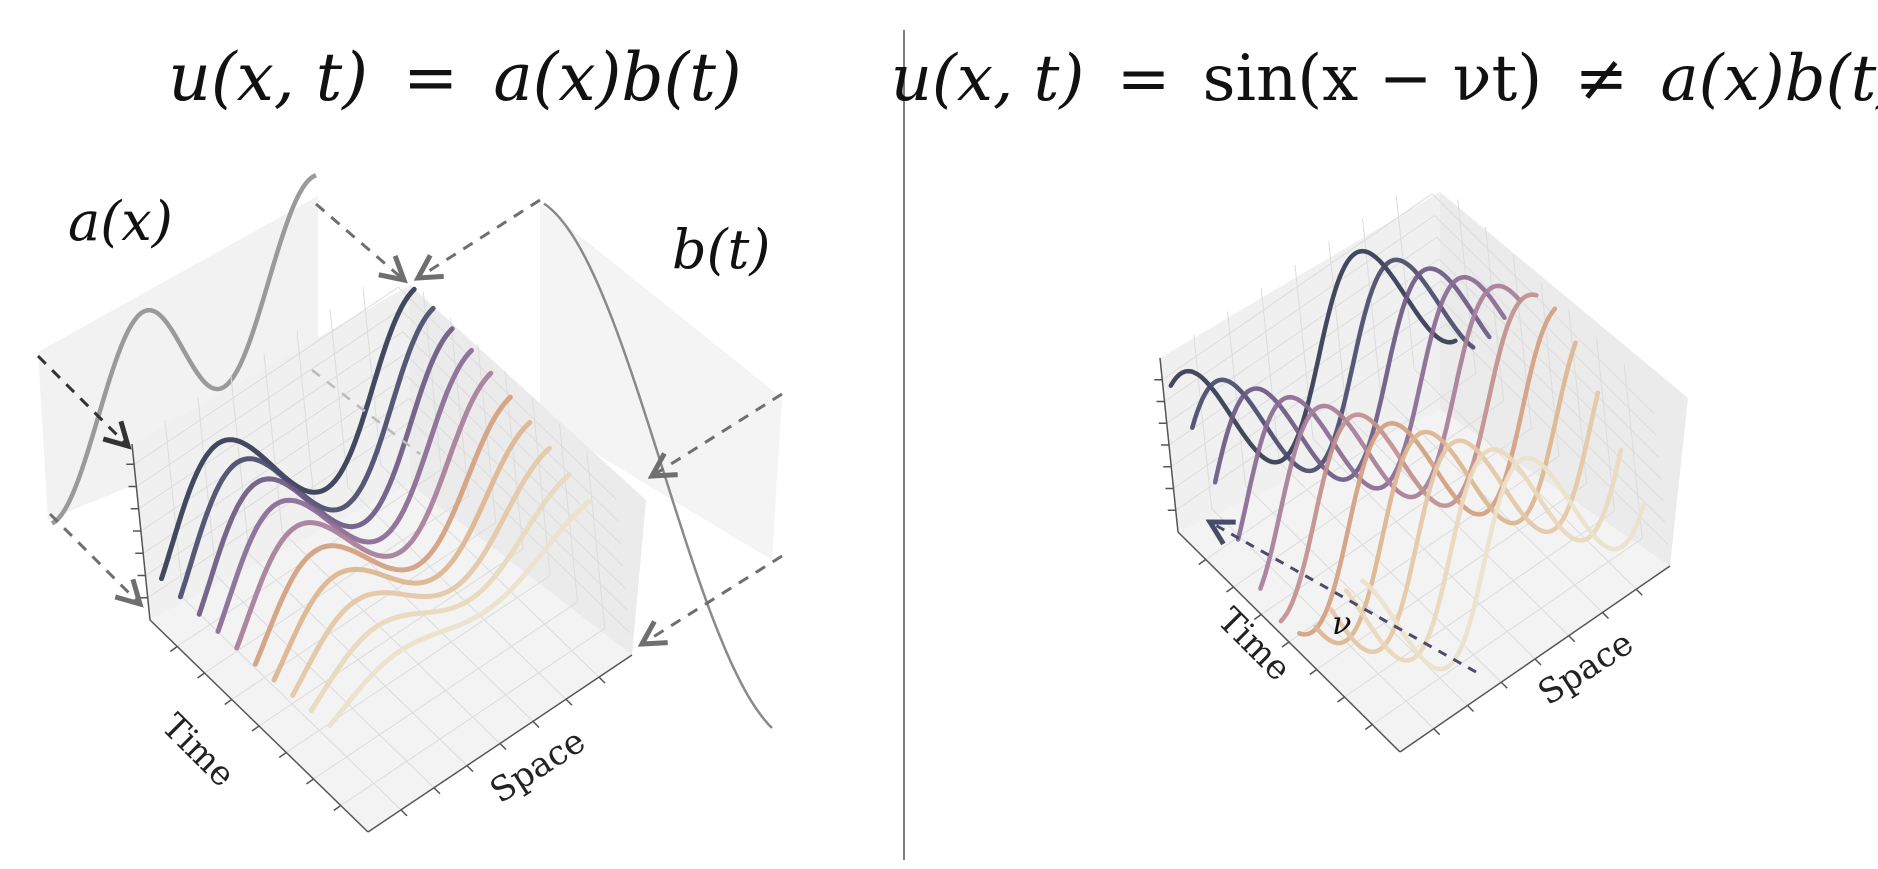  What do you see at coordinates (712, 599) in the screenshot?
I see `arrow-bt-bottom-to-box` at bounding box center [712, 599].